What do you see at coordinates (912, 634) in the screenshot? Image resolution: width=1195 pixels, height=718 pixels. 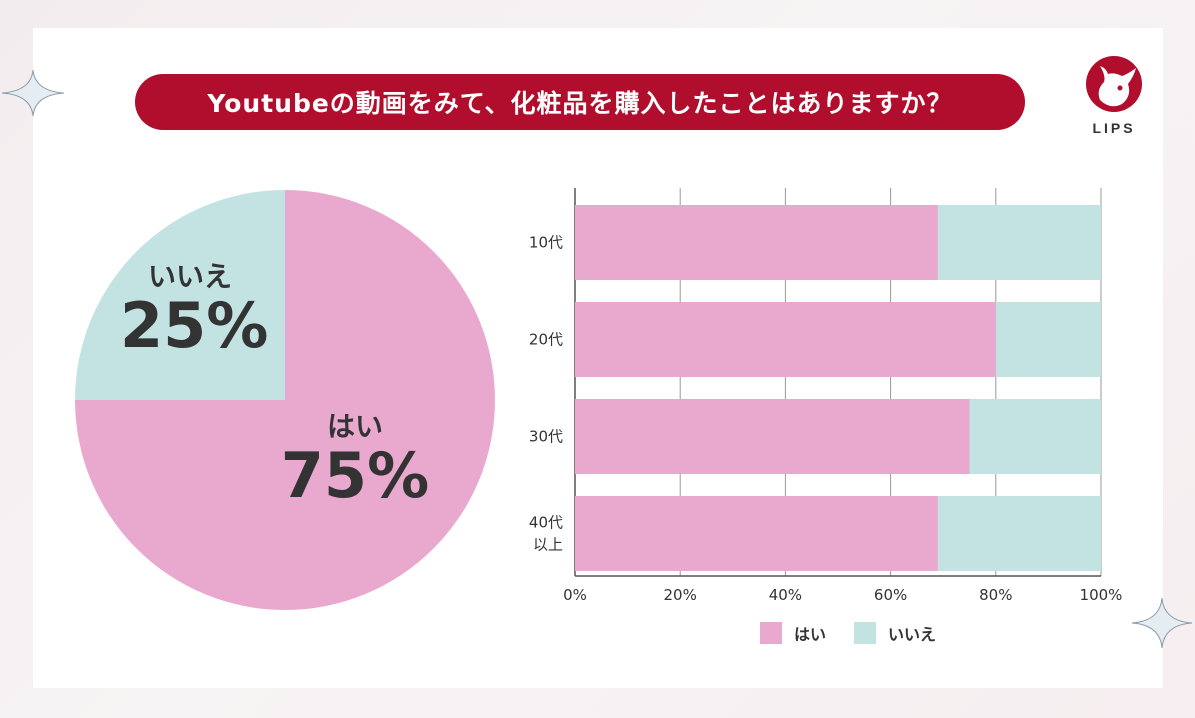 I see `legend-label-no: いいえ` at bounding box center [912, 634].